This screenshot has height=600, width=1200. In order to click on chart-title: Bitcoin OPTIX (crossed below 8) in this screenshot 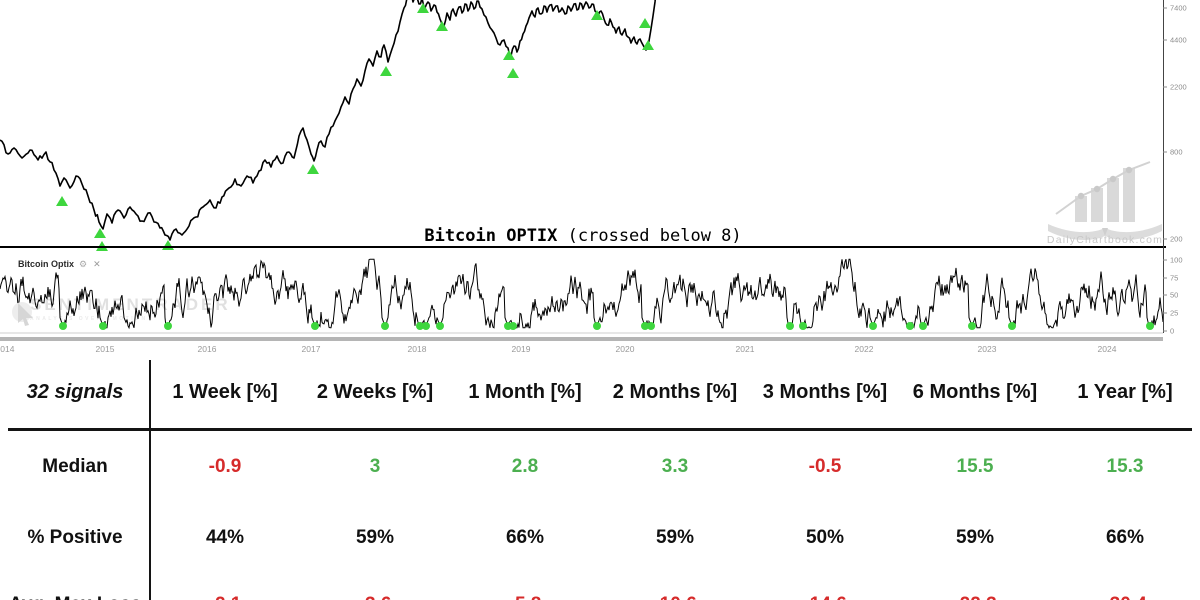, I will do `click(583, 236)`.